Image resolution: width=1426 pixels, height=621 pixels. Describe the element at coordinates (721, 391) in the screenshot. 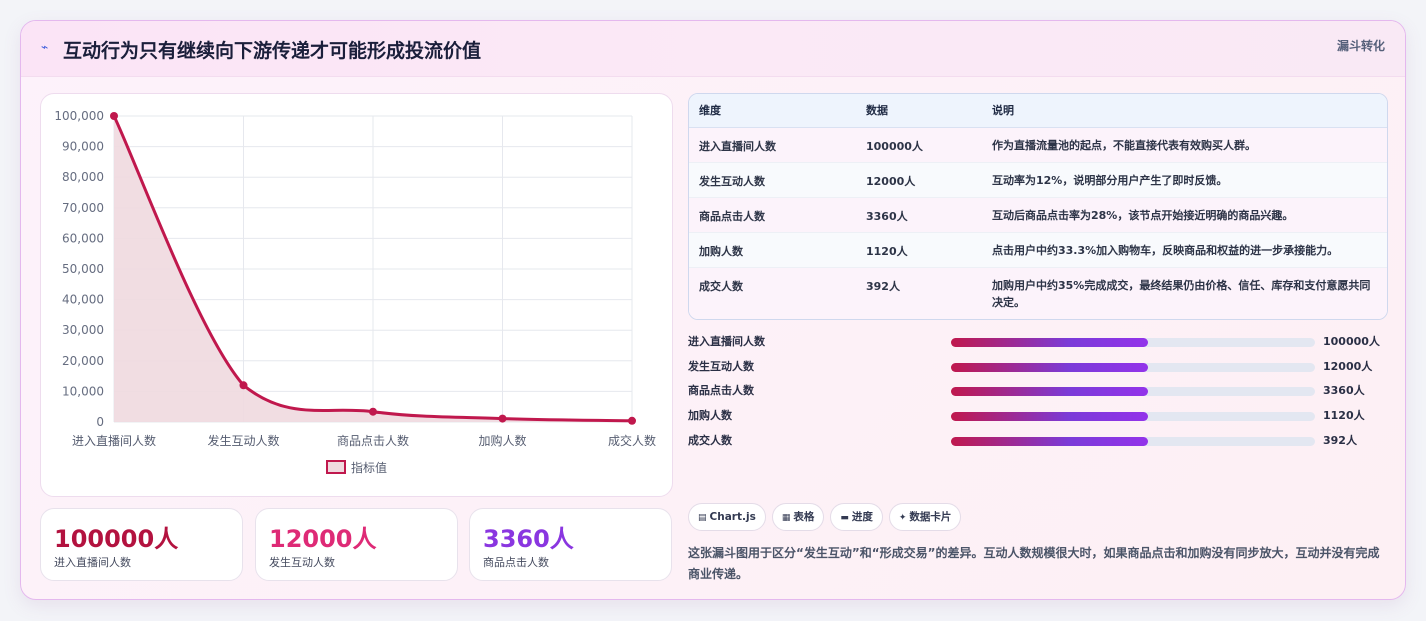

I see `progress-label: 商品点击人数` at that location.